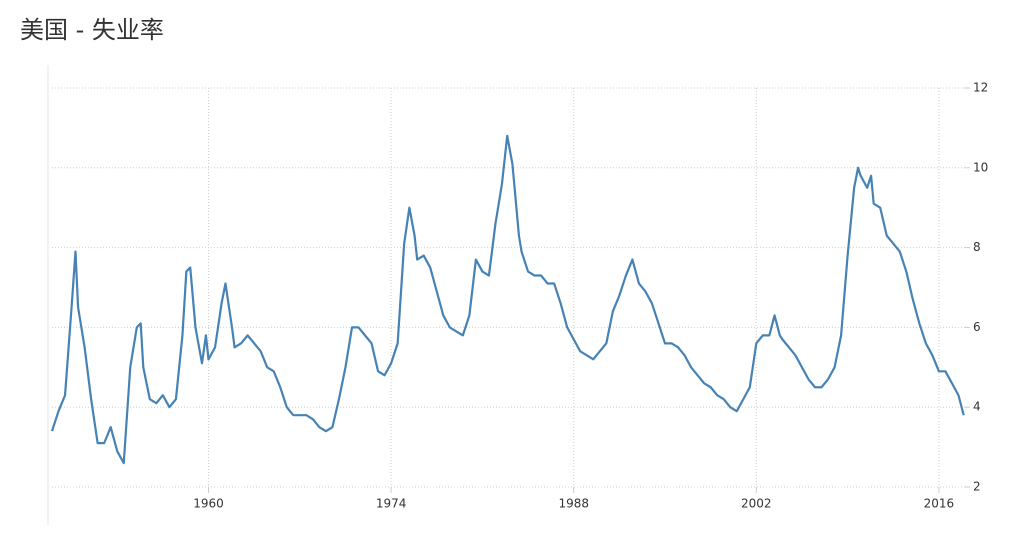 The image size is (1025, 534). Describe the element at coordinates (980, 88) in the screenshot. I see `y-tick-label: 12` at that location.